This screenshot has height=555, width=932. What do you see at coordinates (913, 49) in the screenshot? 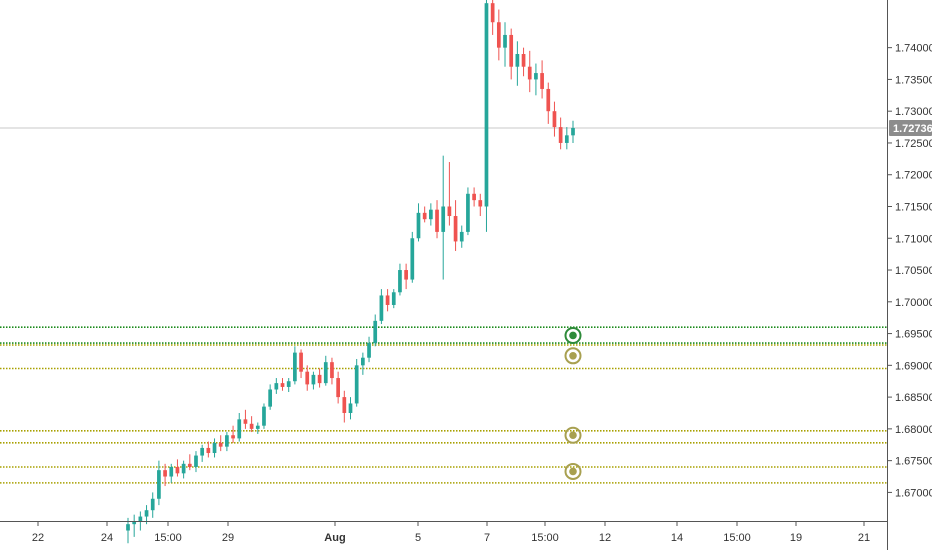
I see `y-tick-label-0: 1.74000` at bounding box center [913, 49].